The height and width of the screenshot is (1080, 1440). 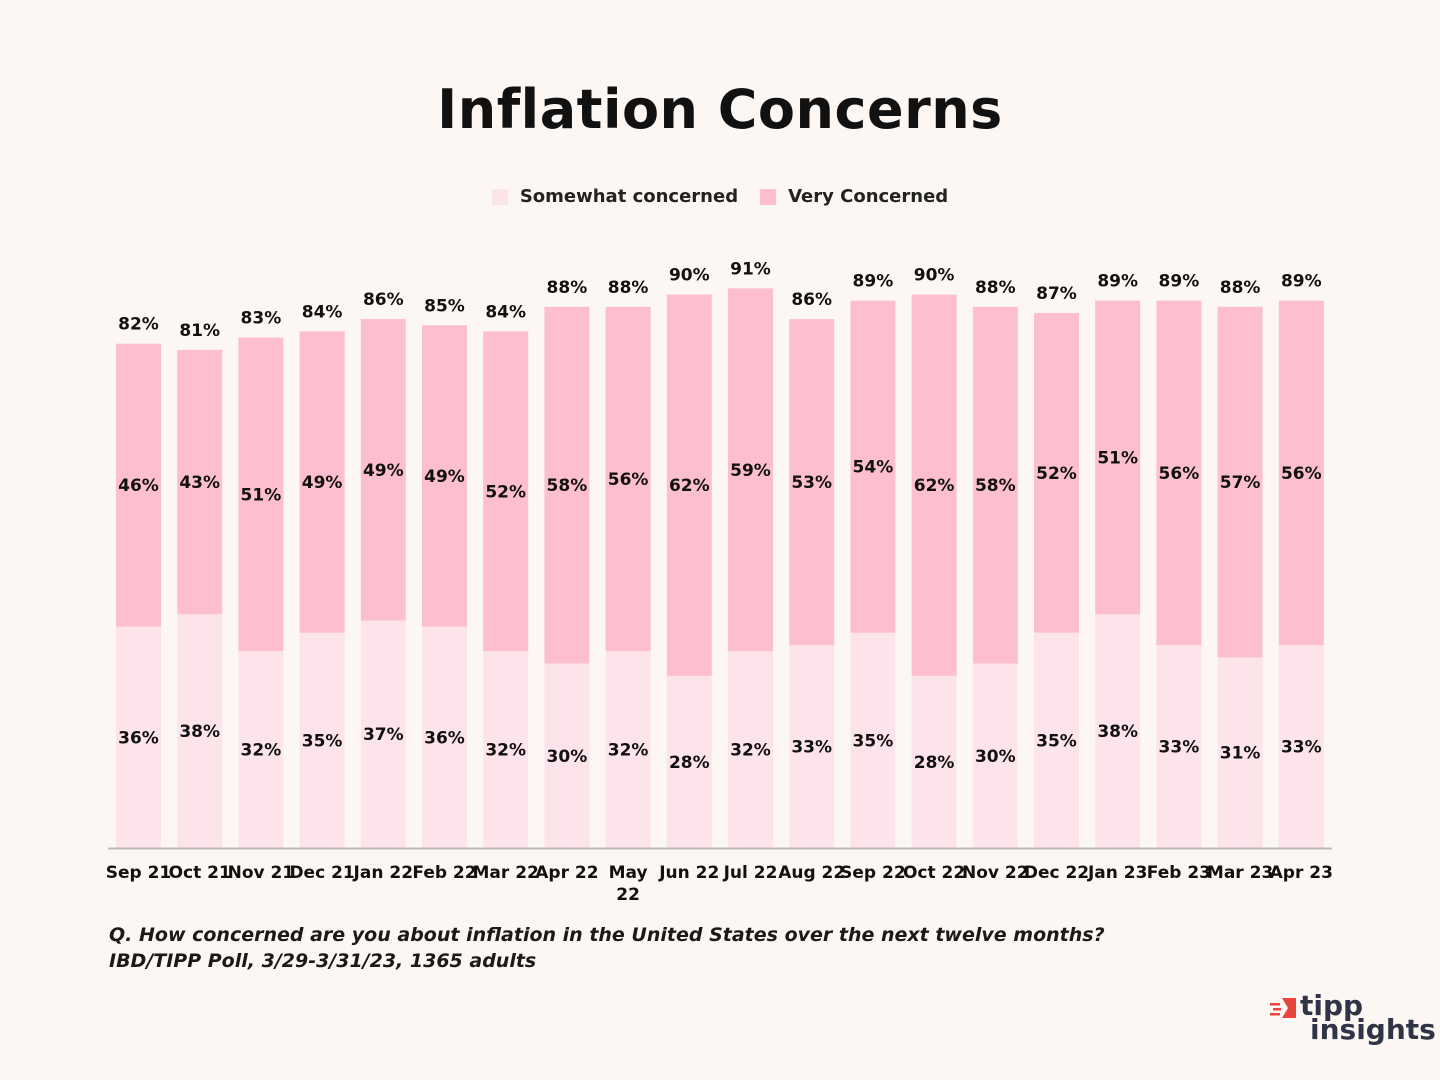 I want to click on data-label-very: 58%, so click(x=995, y=486).